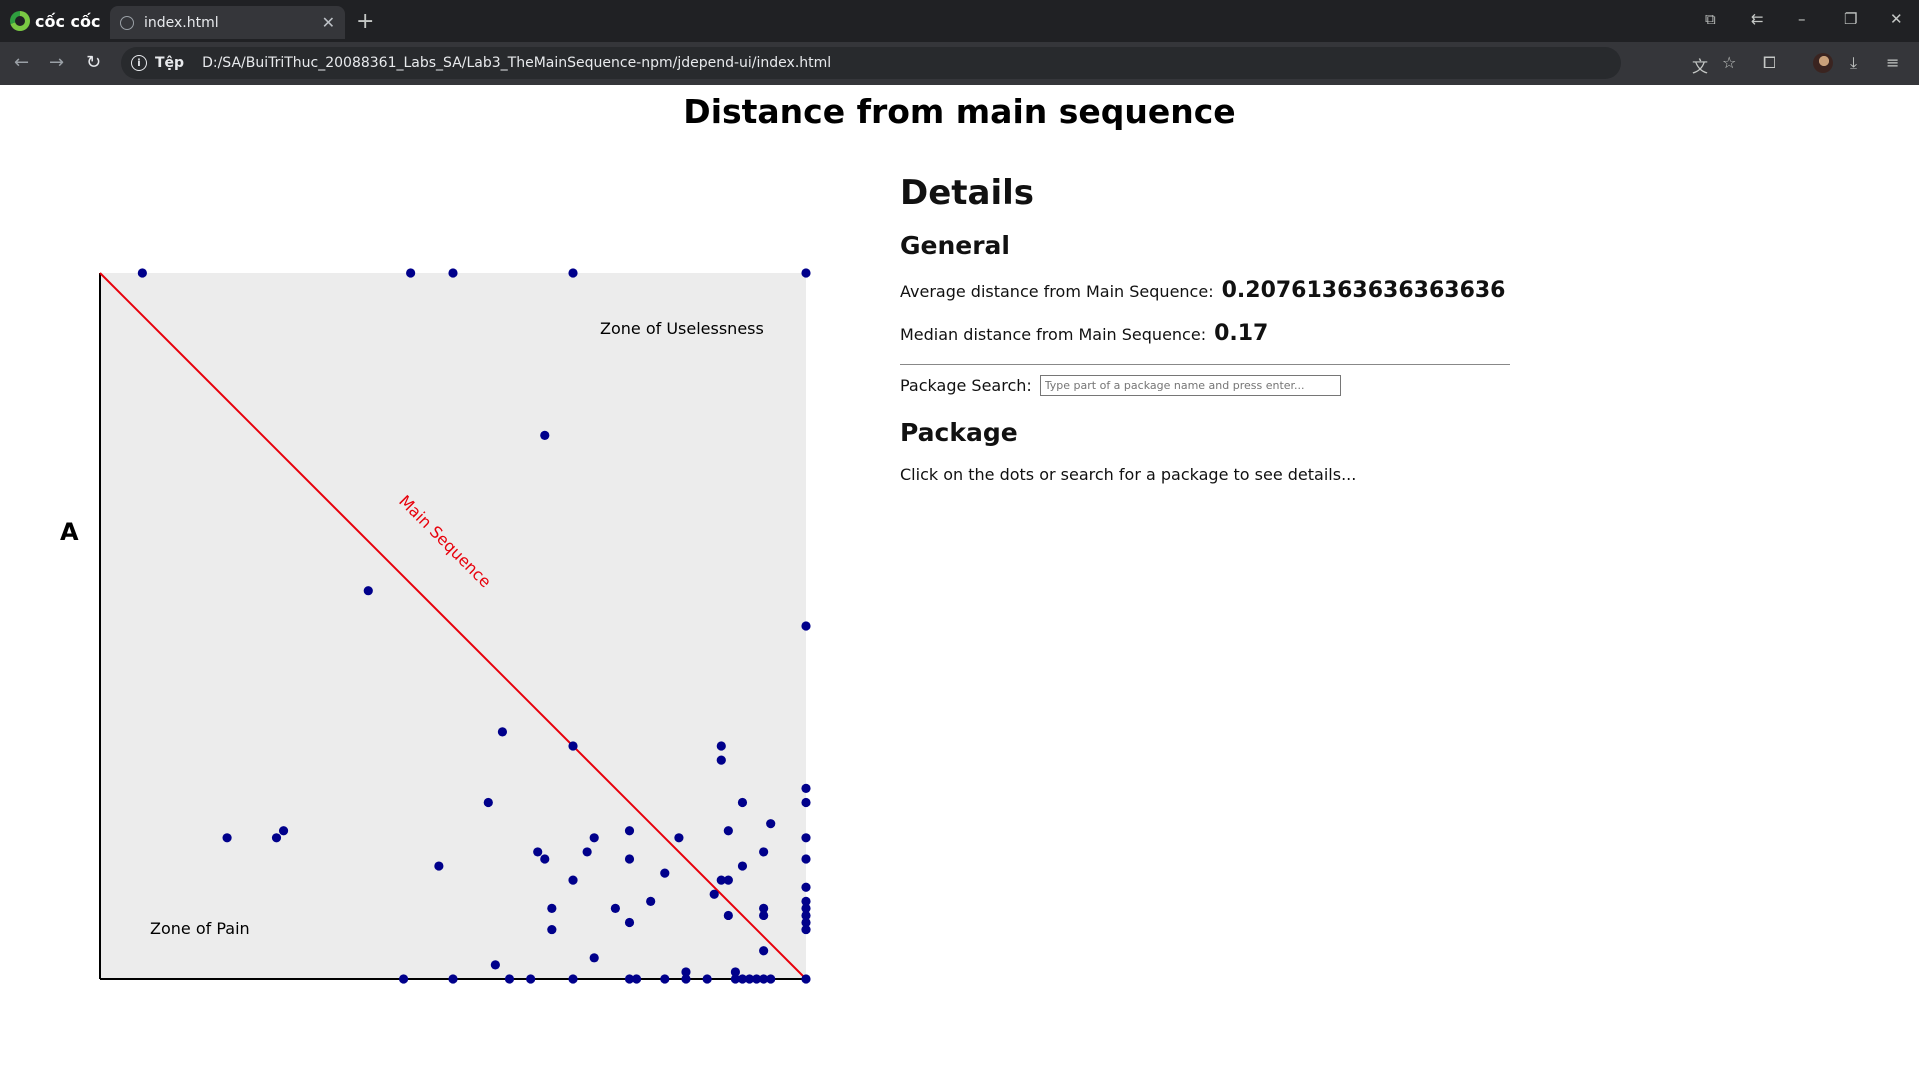 This screenshot has width=1919, height=1079. What do you see at coordinates (1710, 19) in the screenshot?
I see `cast-icon: ⧉` at bounding box center [1710, 19].